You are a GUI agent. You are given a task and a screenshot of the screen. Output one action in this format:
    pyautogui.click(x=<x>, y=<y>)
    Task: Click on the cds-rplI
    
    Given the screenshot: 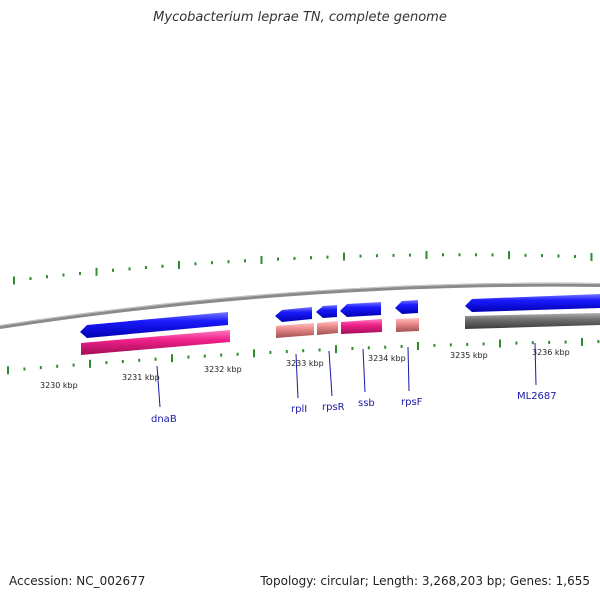 What is the action you would take?
    pyautogui.click(x=293, y=314)
    